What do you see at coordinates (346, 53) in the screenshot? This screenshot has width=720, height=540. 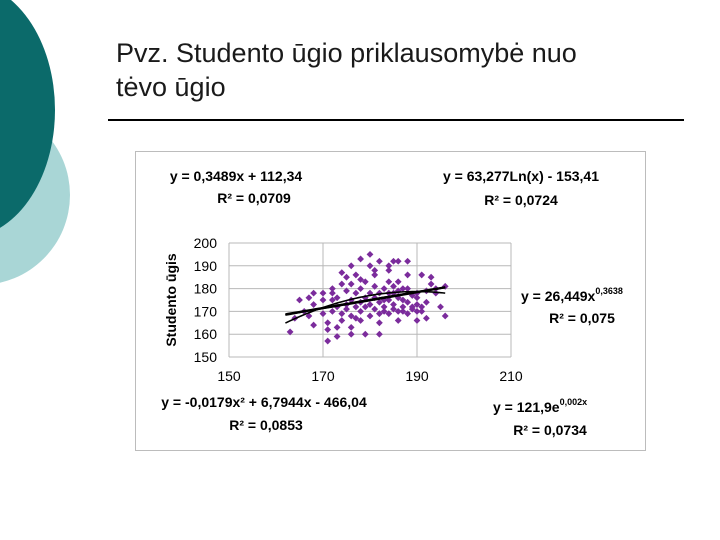 I see `slide-title-line-1: Pvz. Studento ūgio priklausomybė nuo` at bounding box center [346, 53].